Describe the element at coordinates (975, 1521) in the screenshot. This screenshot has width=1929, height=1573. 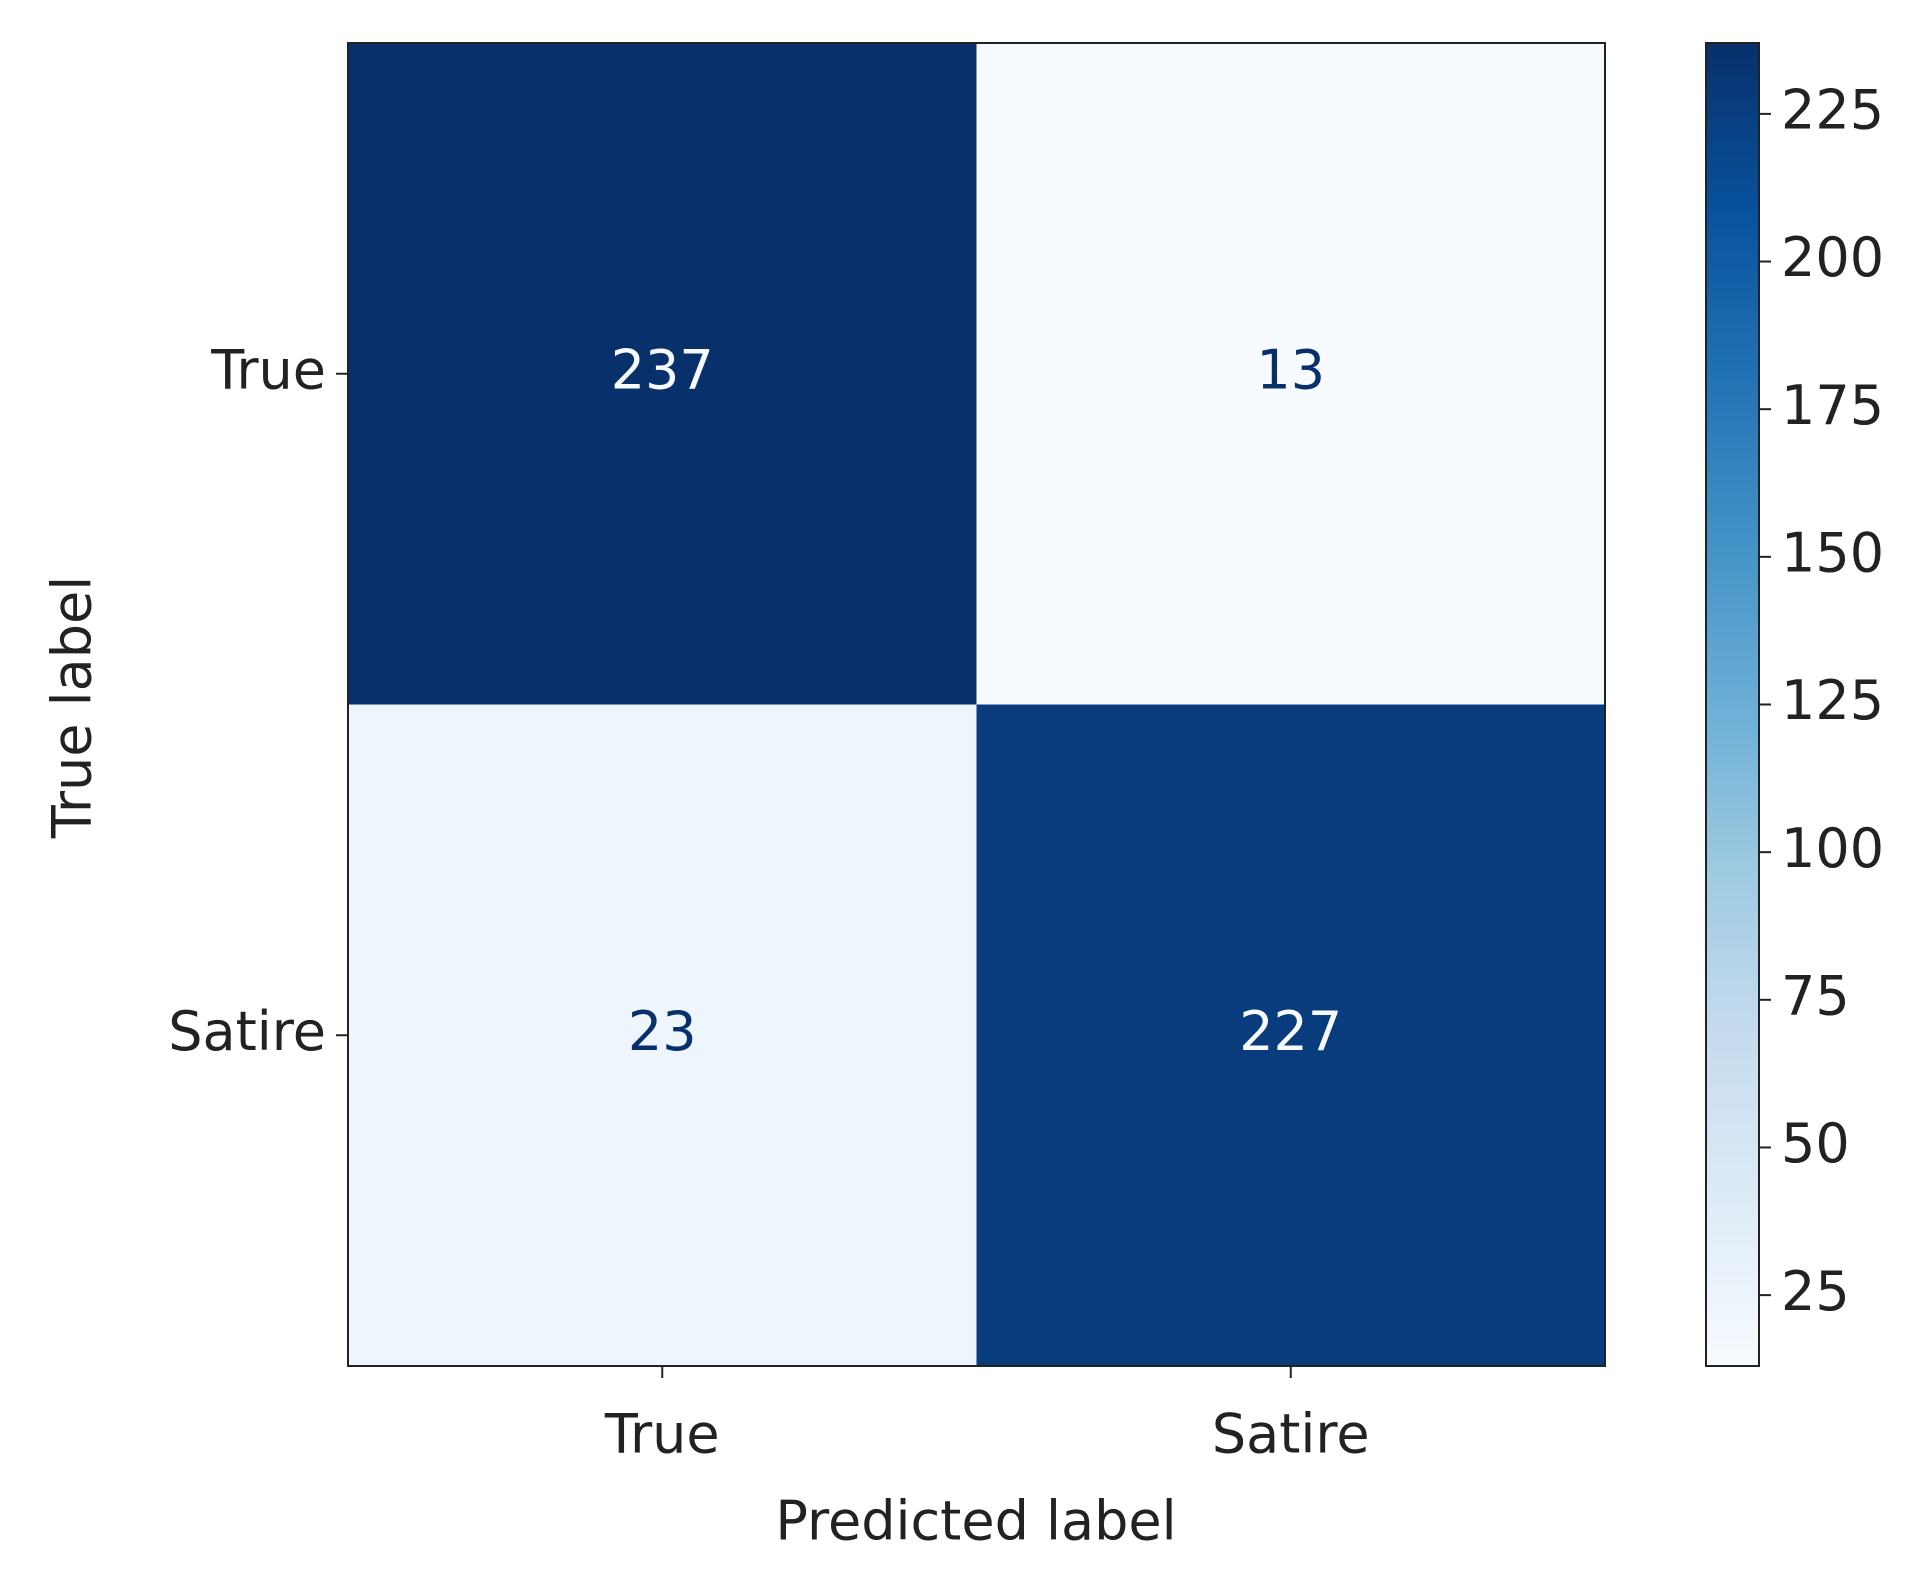
I see `x-axis-label: Predicted label` at that location.